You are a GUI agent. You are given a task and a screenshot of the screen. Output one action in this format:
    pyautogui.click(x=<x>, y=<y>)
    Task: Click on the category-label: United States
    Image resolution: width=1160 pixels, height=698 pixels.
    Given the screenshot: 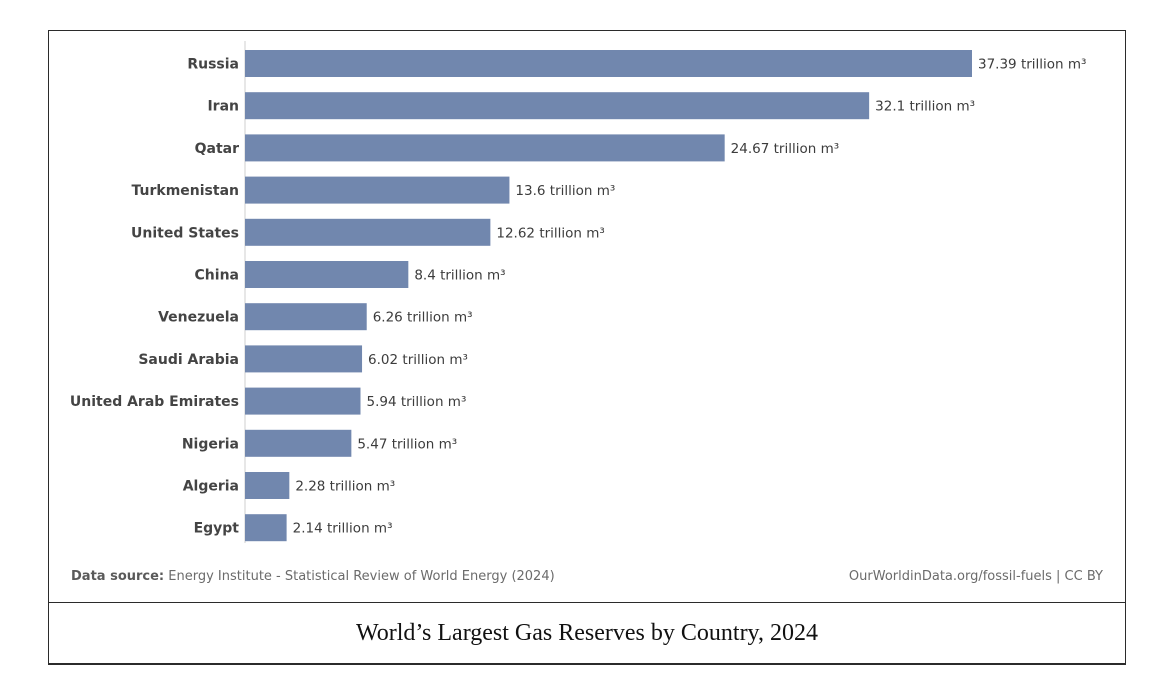 What is the action you would take?
    pyautogui.click(x=185, y=233)
    